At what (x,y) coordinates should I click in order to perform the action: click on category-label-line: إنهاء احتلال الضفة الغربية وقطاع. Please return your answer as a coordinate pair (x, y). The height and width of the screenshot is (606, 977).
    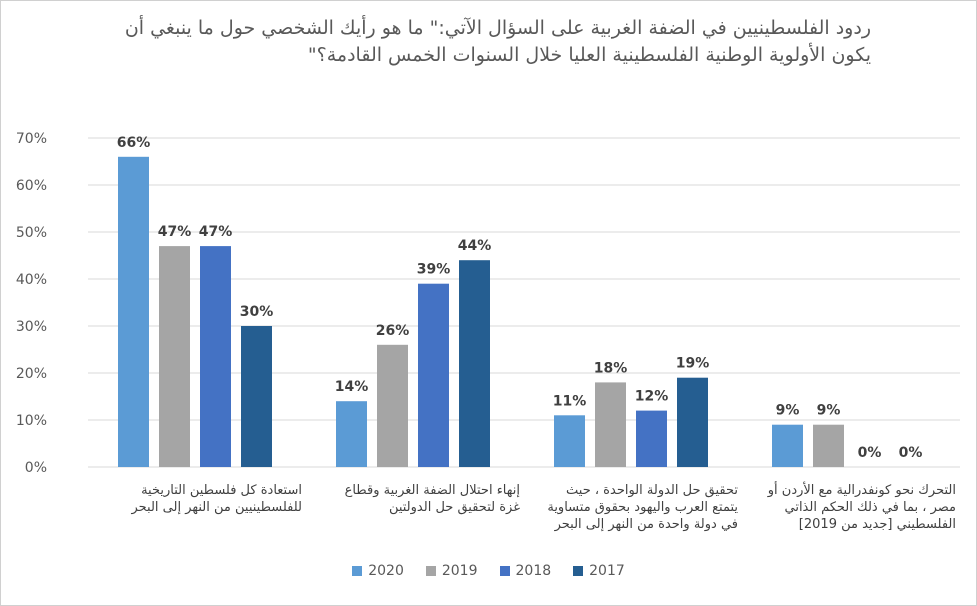
    Looking at the image, I should click on (432, 490).